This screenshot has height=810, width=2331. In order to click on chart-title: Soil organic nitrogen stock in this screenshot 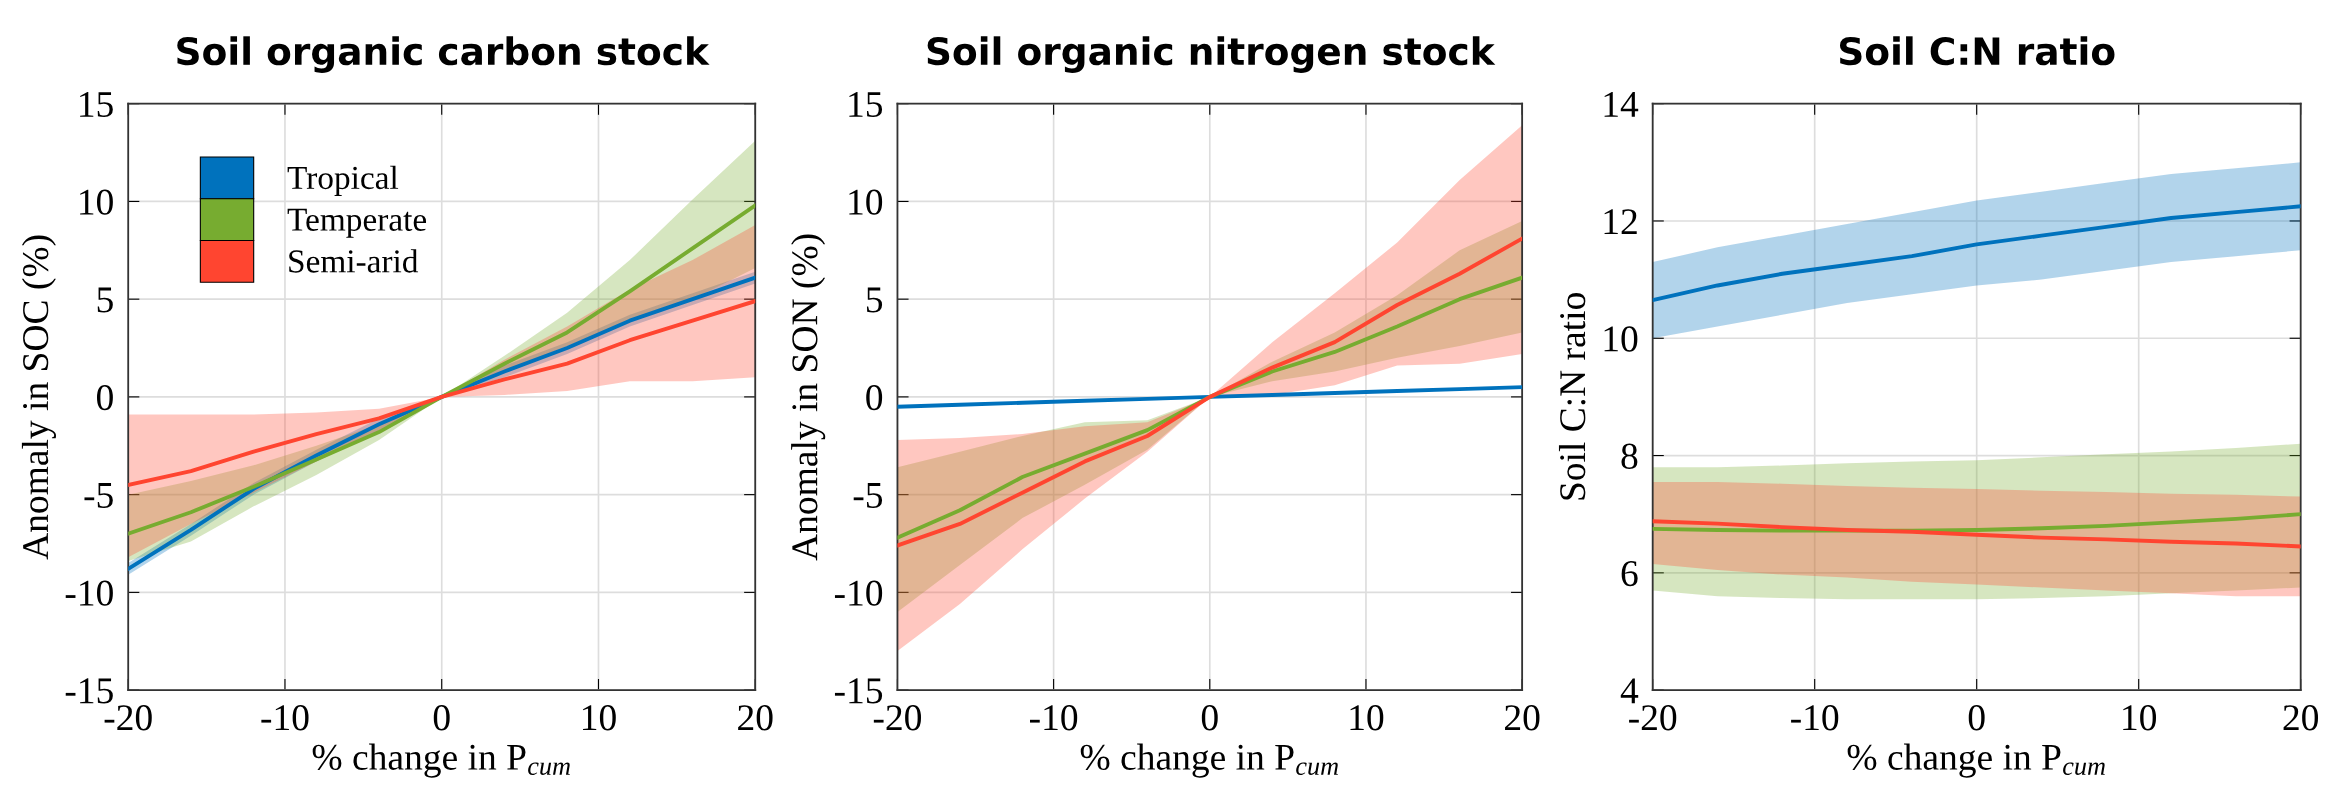, I will do `click(1211, 54)`.